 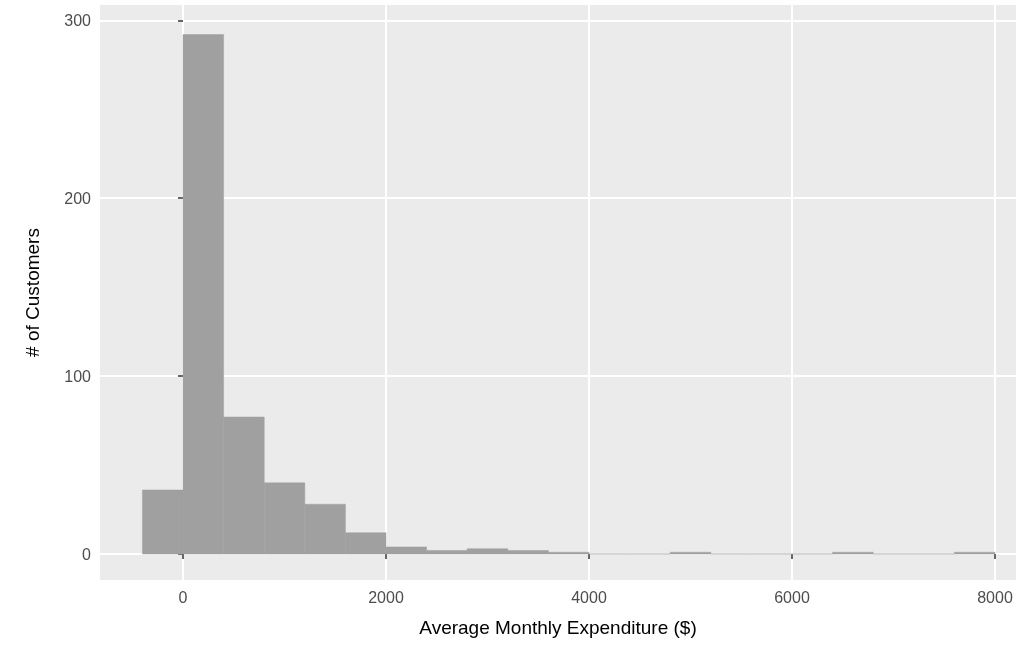 I want to click on x-tick-label: 4000, so click(x=589, y=597).